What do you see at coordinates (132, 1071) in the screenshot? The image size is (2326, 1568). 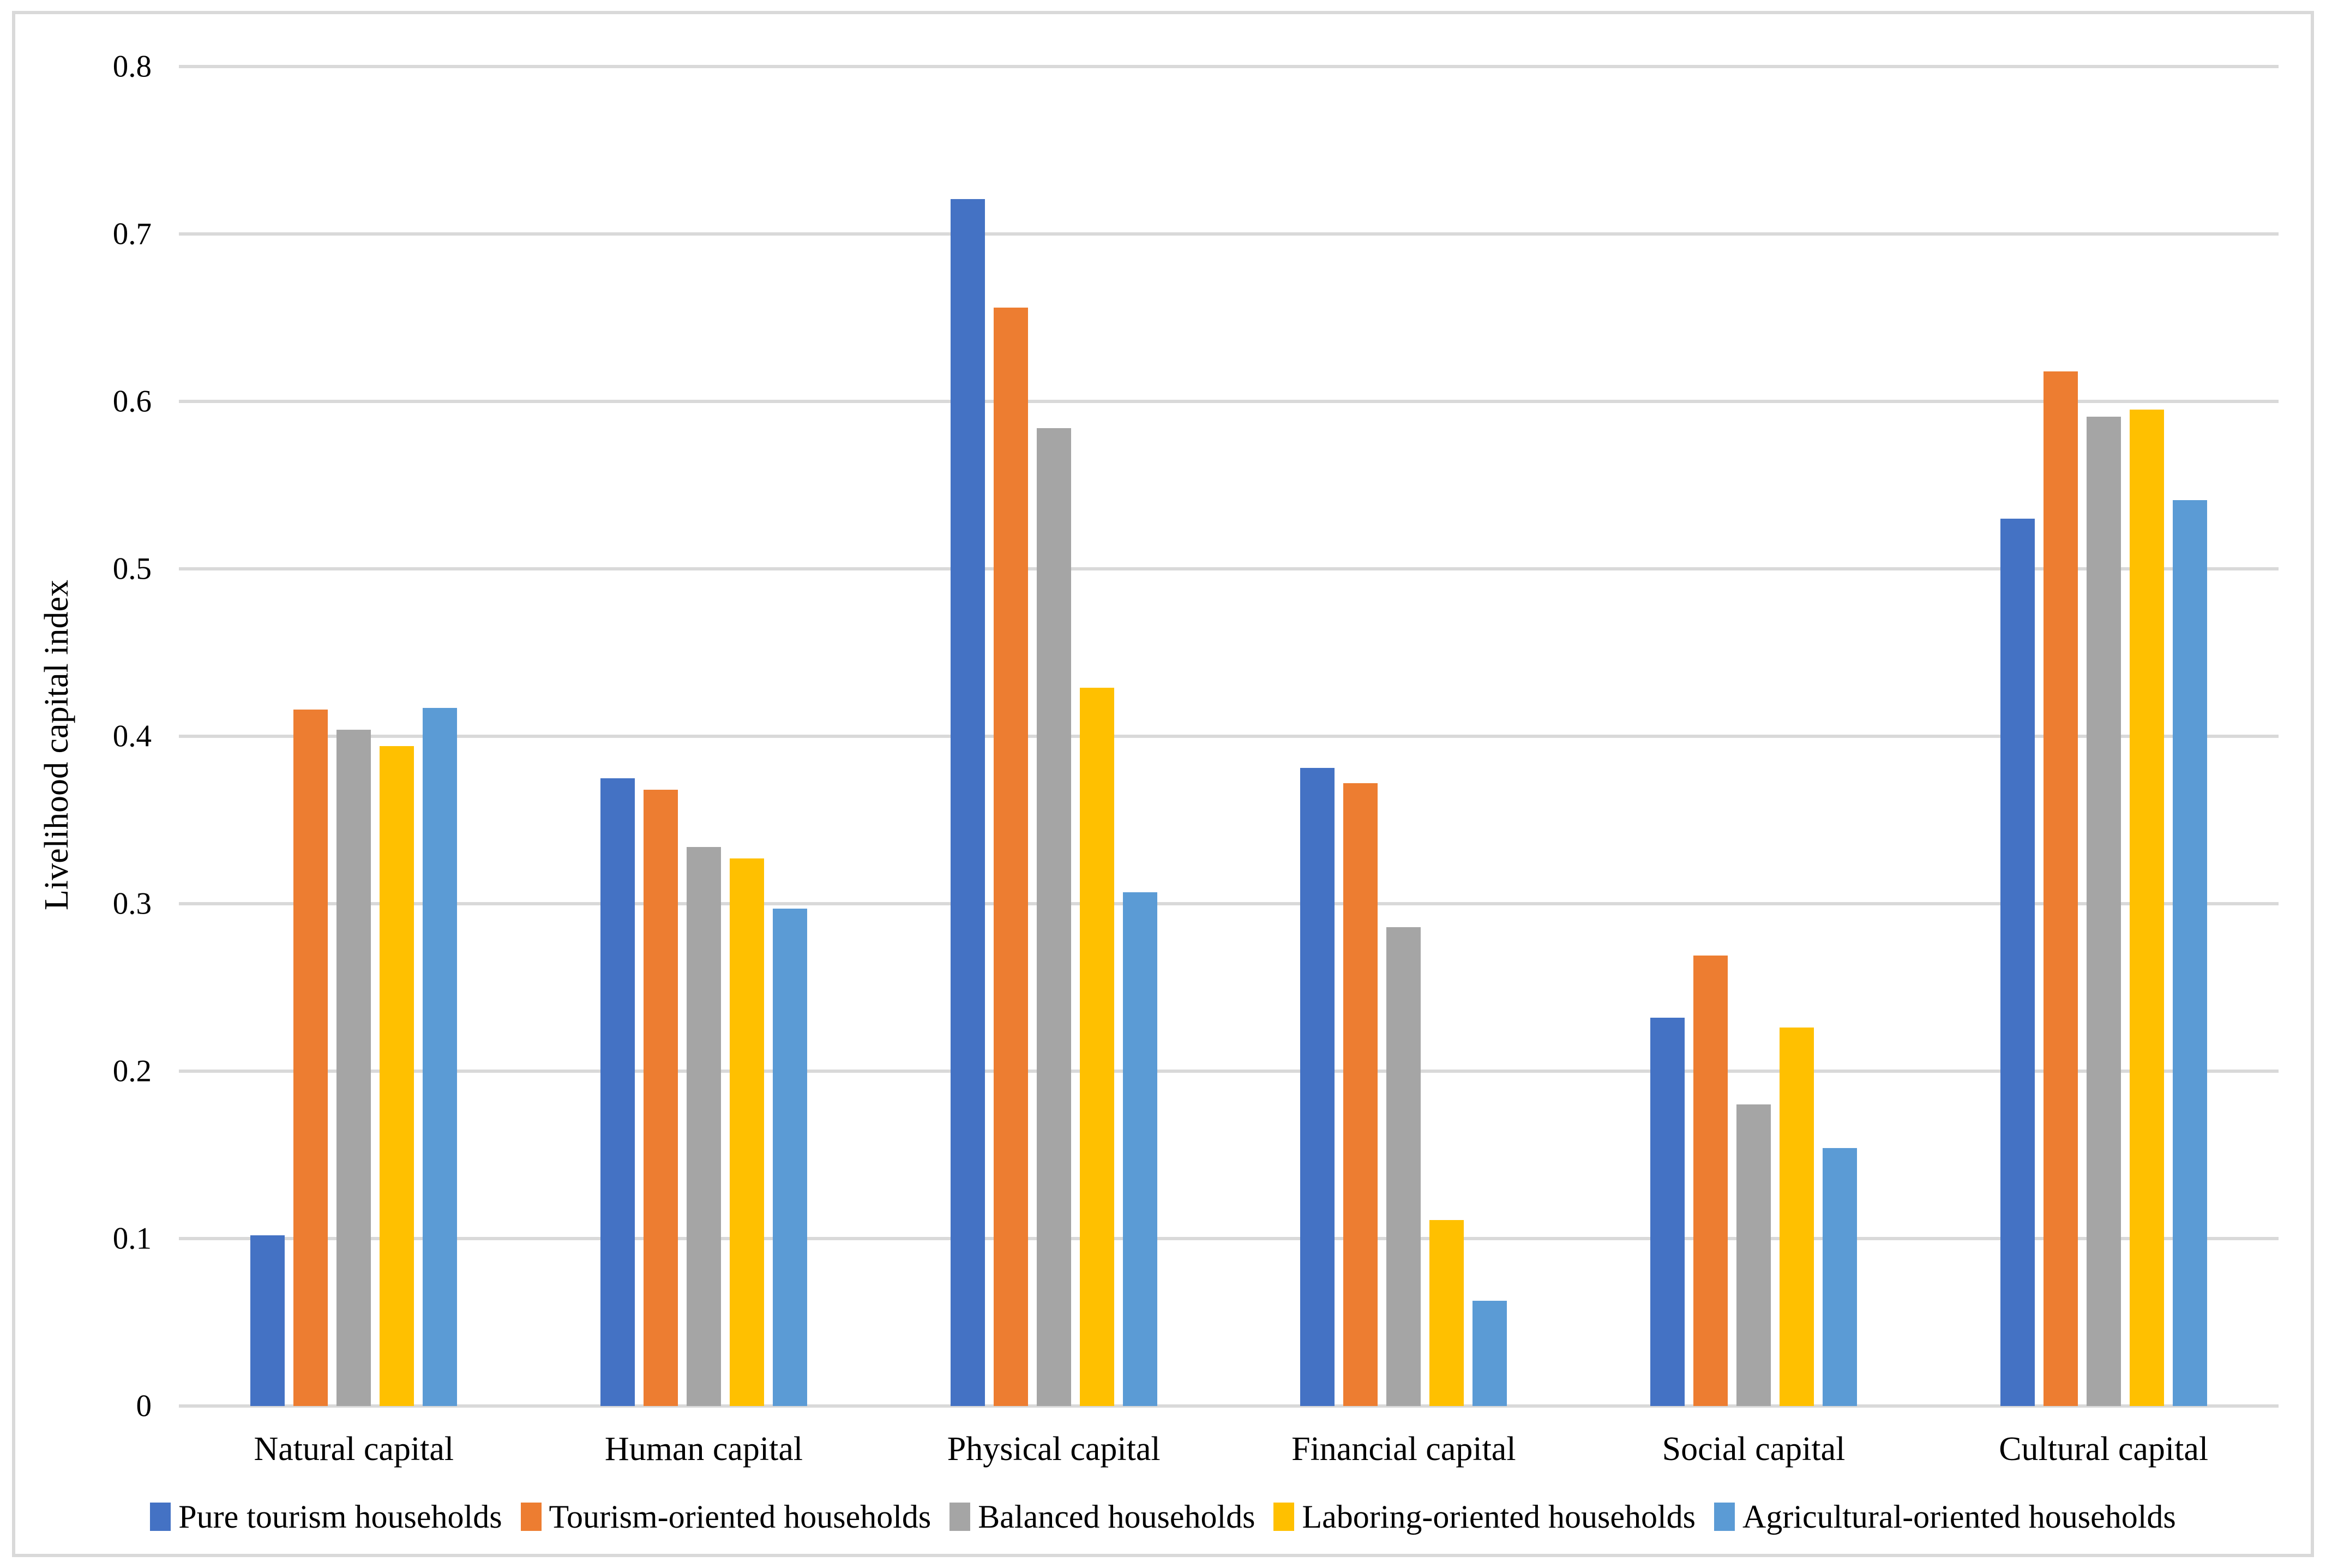 I see `y-tick-label: 0.2` at bounding box center [132, 1071].